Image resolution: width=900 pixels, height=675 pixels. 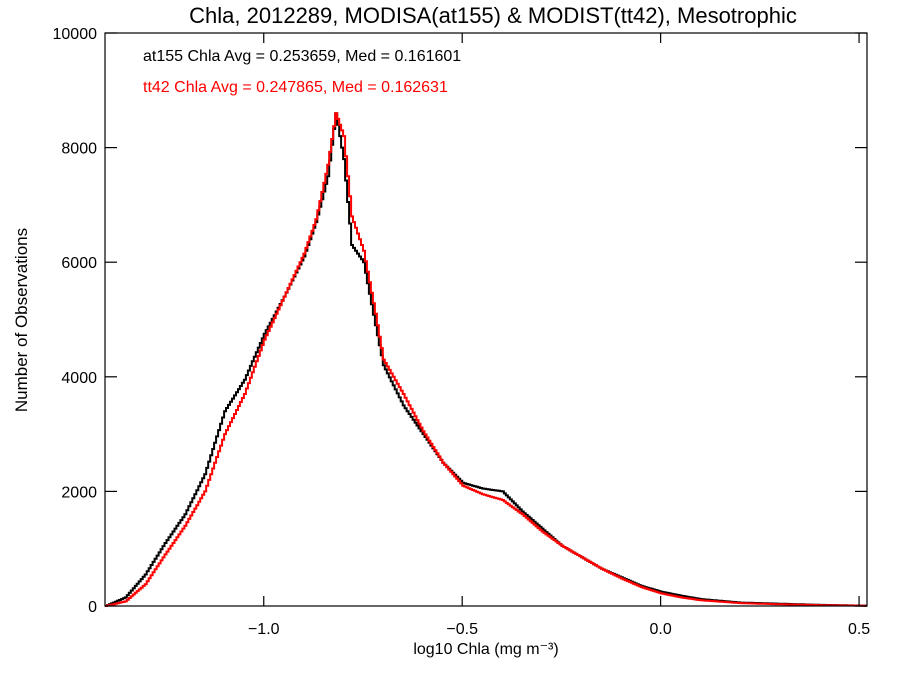 I want to click on y-tick-label-5: 10000, so click(x=75, y=34).